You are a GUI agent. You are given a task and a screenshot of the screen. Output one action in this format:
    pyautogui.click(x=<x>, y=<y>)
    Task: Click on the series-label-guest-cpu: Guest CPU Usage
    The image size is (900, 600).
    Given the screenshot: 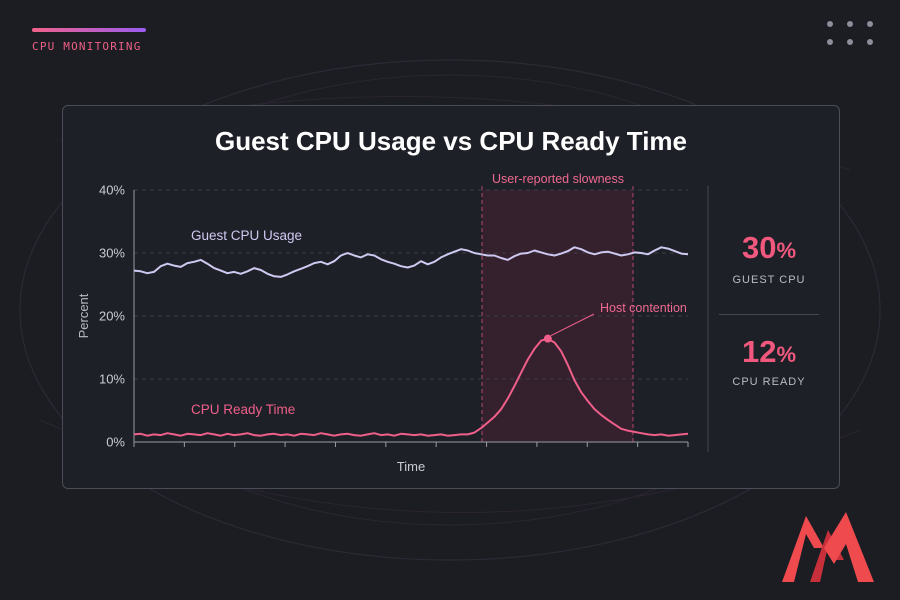 What is the action you would take?
    pyautogui.click(x=246, y=235)
    